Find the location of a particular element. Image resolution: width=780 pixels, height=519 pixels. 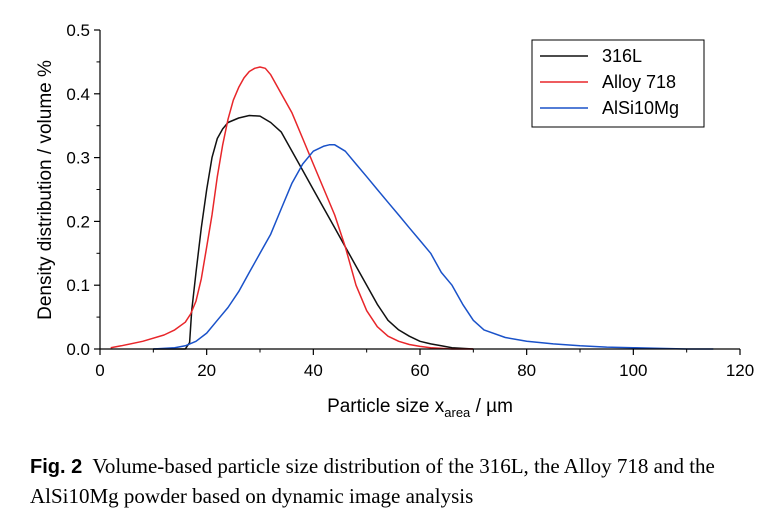

y-tick-label: 0.0 is located at coordinates (78, 349).